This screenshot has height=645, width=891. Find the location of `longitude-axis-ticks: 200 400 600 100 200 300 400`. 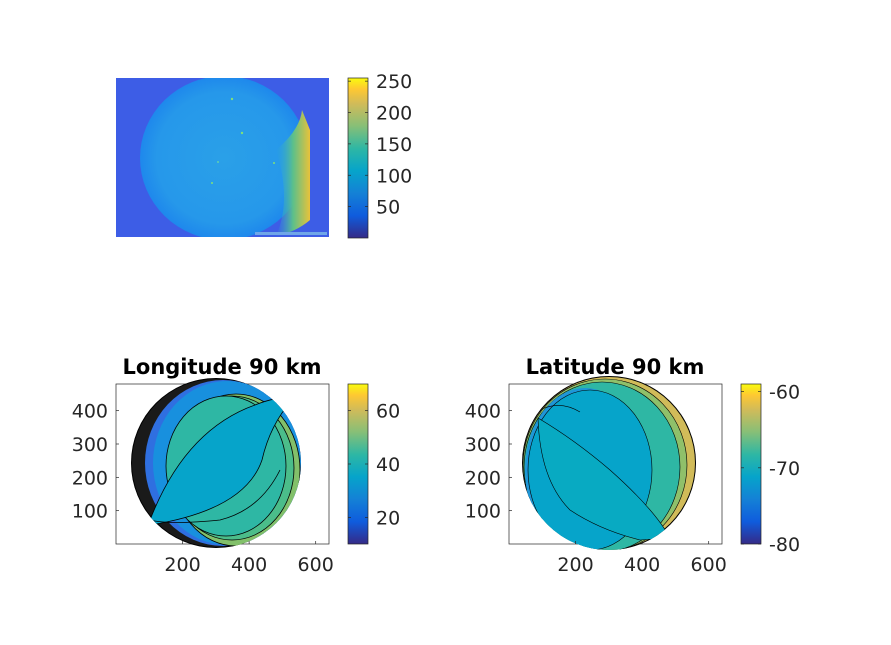

longitude-axis-ticks: 200 400 600 100 200 300 400 is located at coordinates (203, 488).